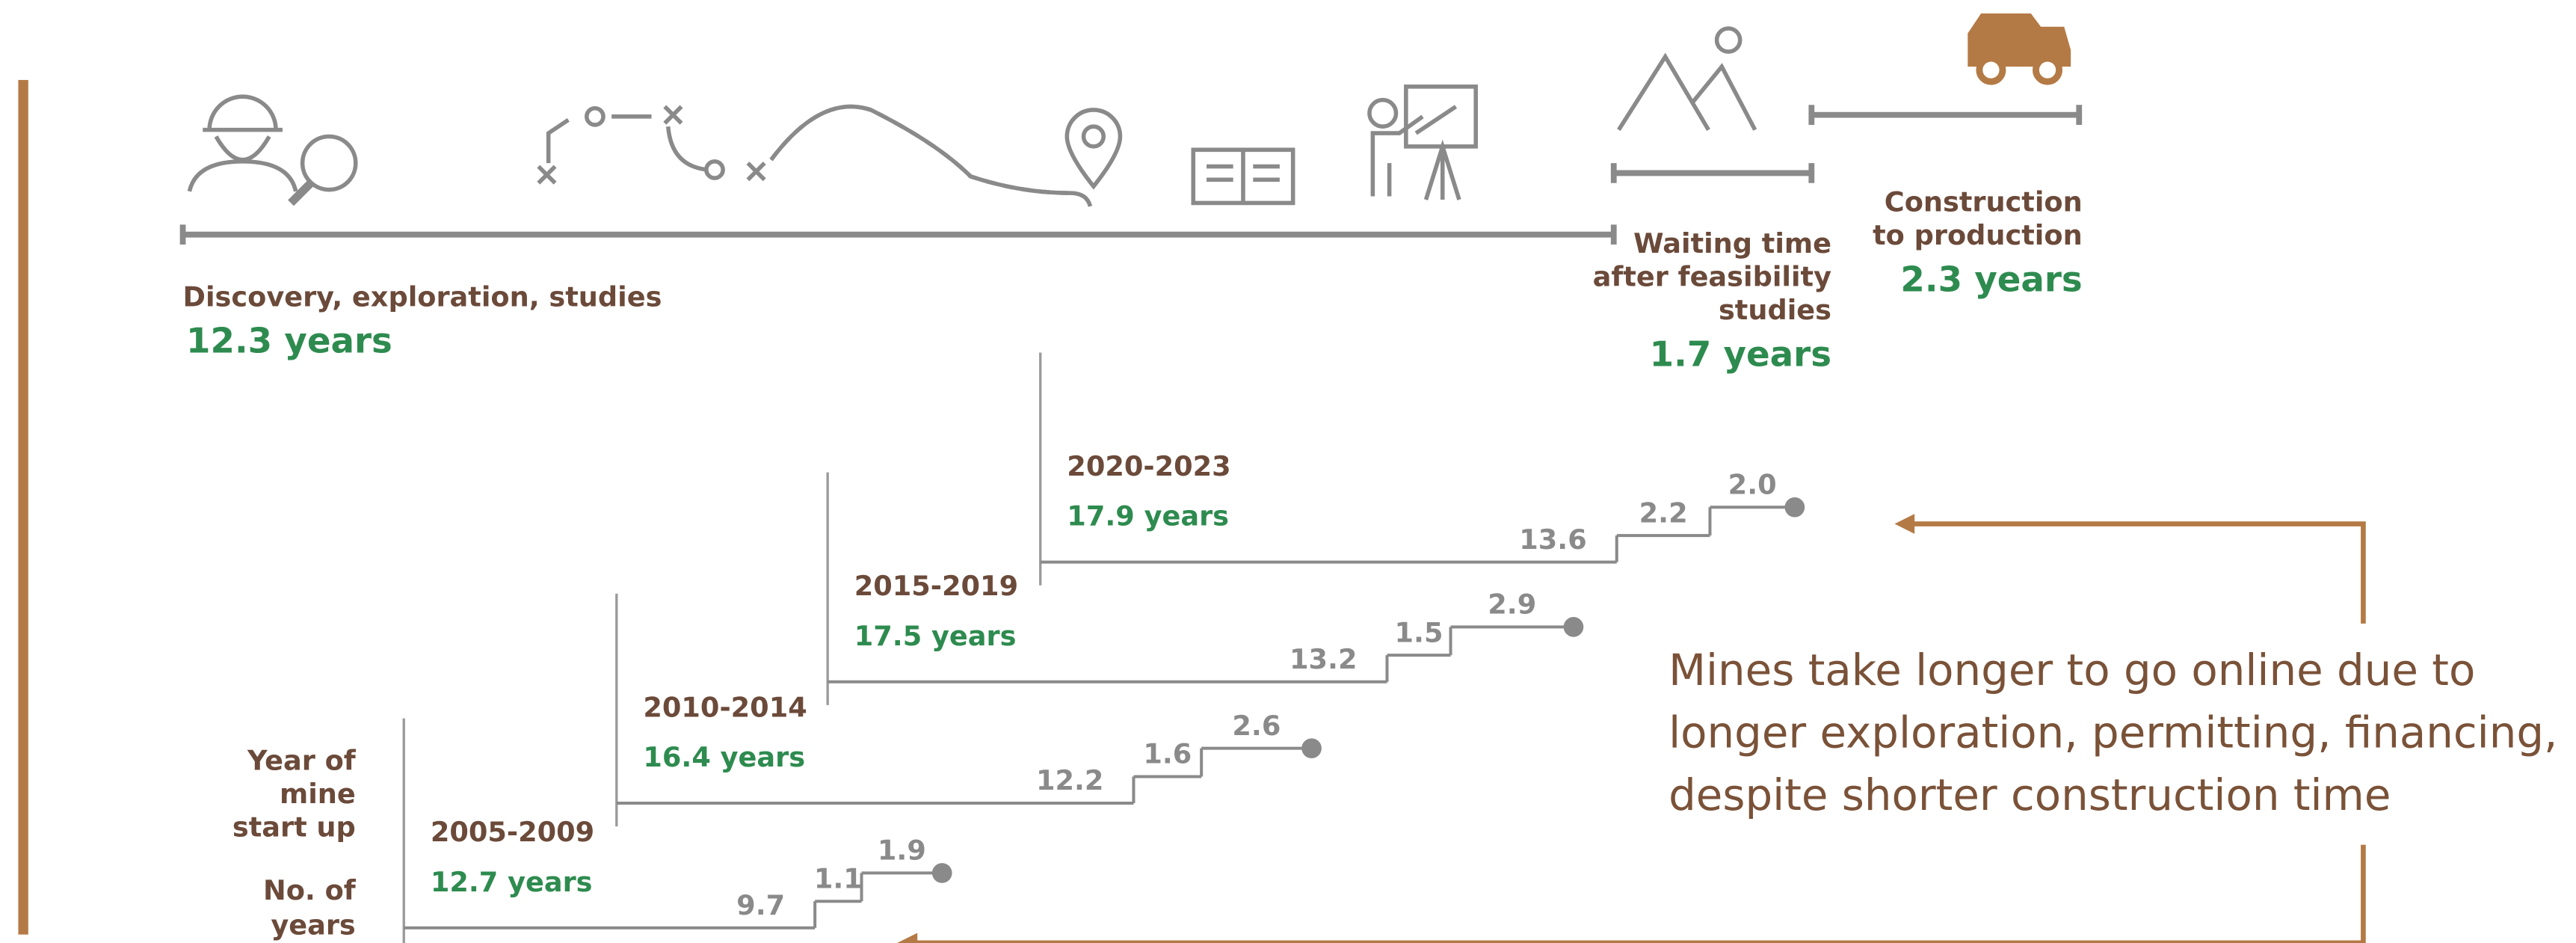 The height and width of the screenshot is (943, 2576). What do you see at coordinates (2135, 572) in the screenshot?
I see `arrow-top` at bounding box center [2135, 572].